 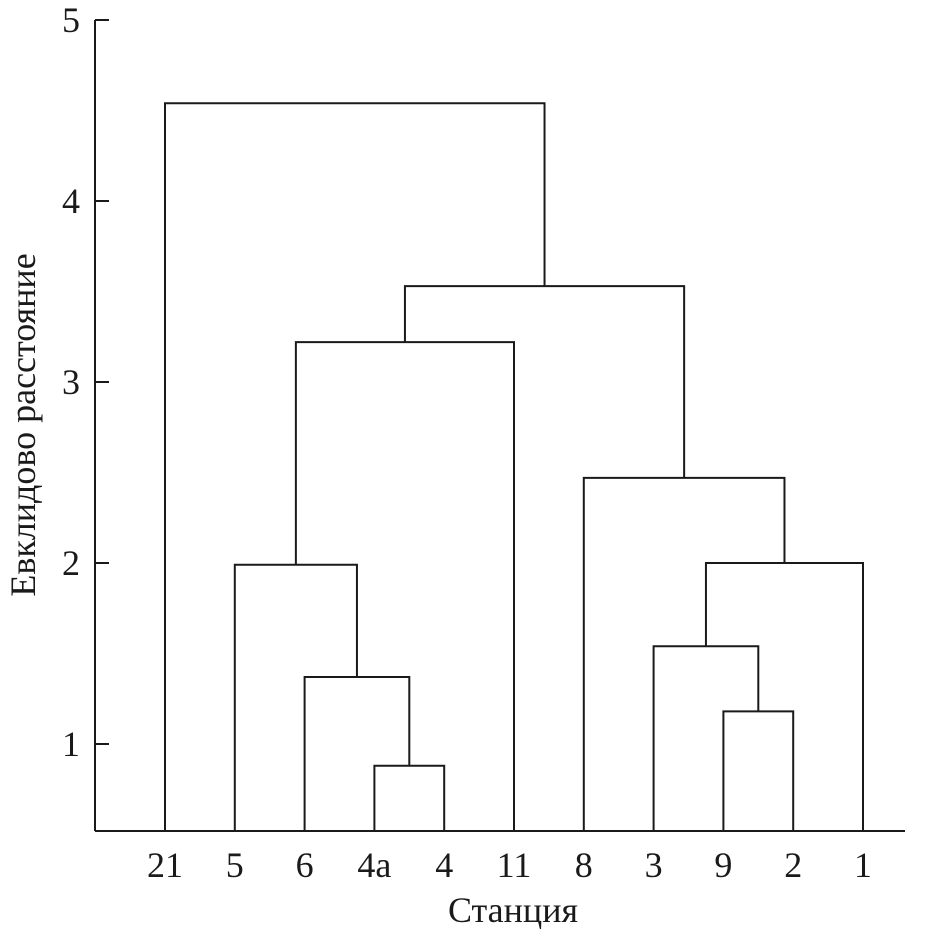 I want to click on dendrogram-link-c1, so click(x=409, y=797).